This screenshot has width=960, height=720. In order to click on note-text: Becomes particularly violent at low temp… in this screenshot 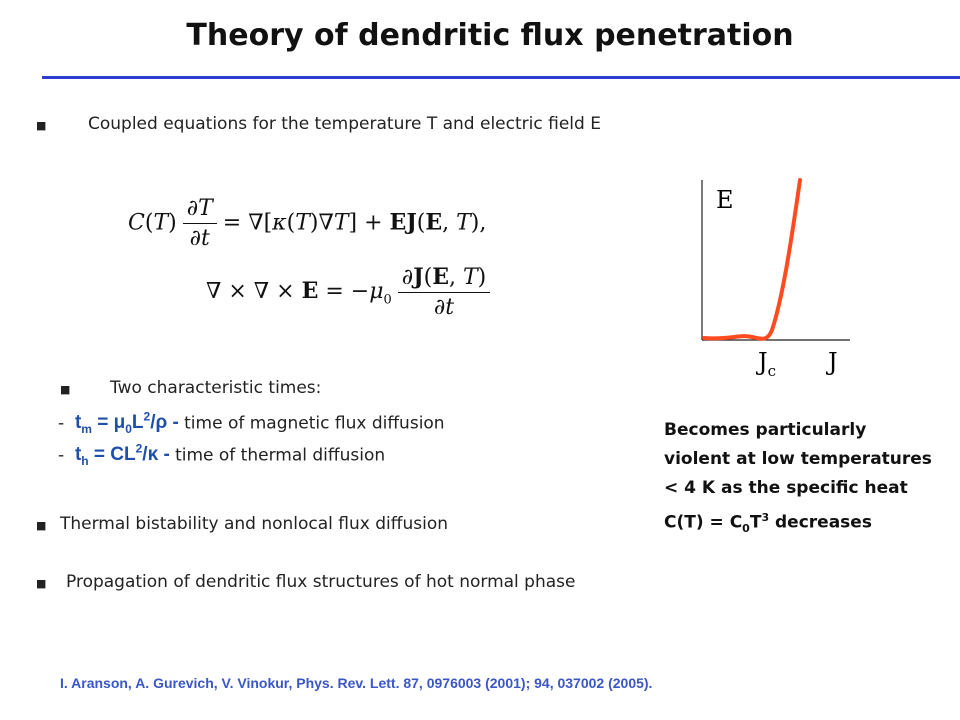, I will do `click(798, 479)`.